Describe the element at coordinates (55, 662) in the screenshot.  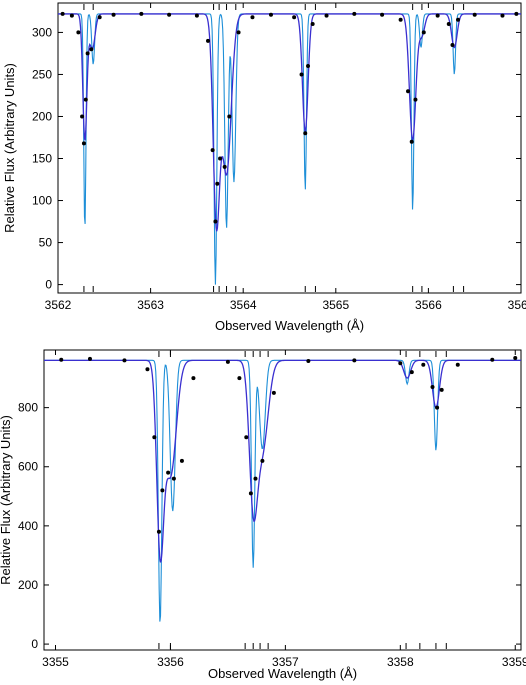
I see `x-tick-label: 3355` at that location.